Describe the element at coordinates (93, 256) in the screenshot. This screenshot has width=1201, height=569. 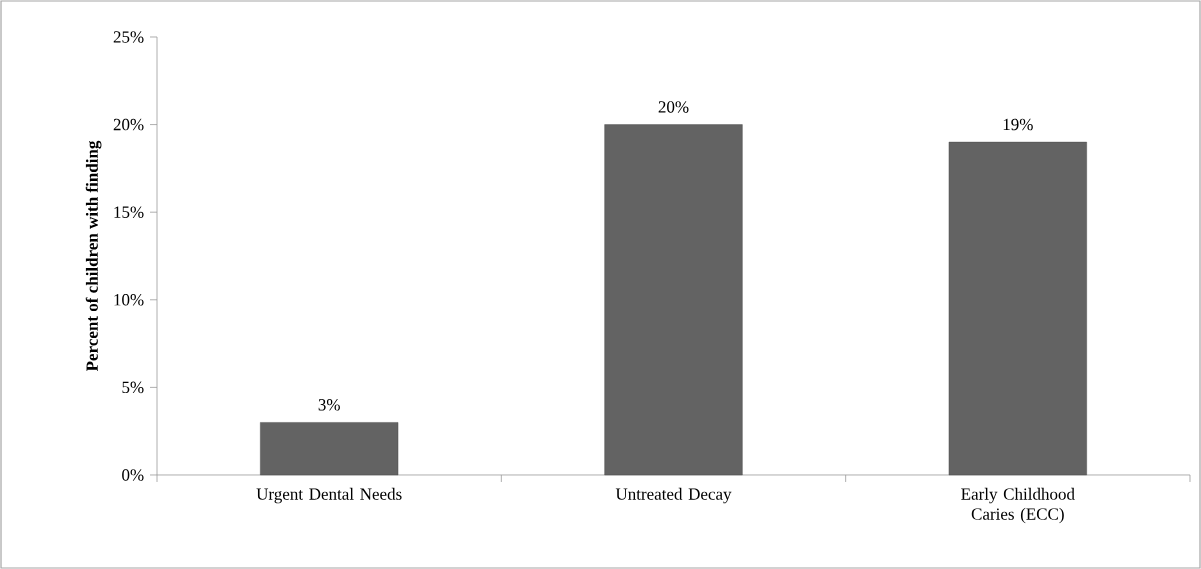
I see `y-axis-title: Percent of children with finding` at that location.